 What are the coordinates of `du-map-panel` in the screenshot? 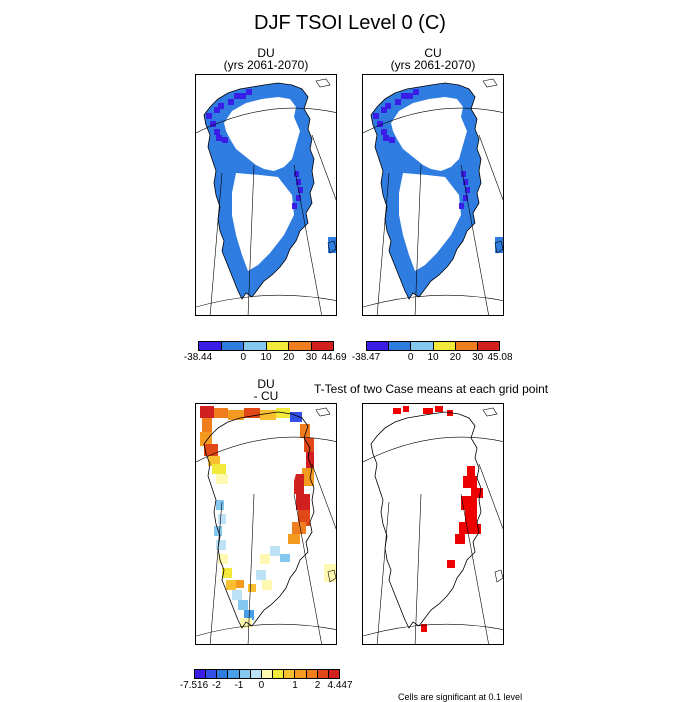 It's located at (266, 195).